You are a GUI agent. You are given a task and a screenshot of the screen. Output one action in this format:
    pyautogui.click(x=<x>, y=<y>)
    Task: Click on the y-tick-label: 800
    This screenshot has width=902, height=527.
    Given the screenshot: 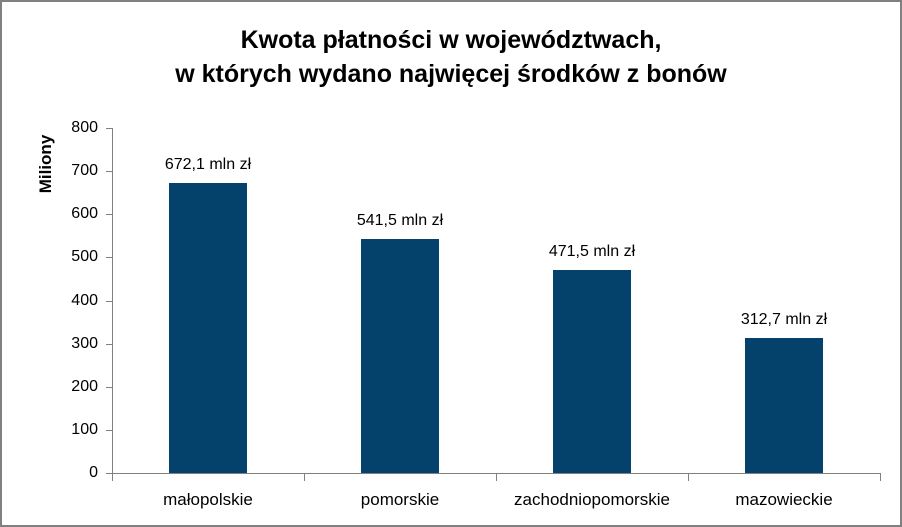 What is the action you would take?
    pyautogui.click(x=84, y=127)
    